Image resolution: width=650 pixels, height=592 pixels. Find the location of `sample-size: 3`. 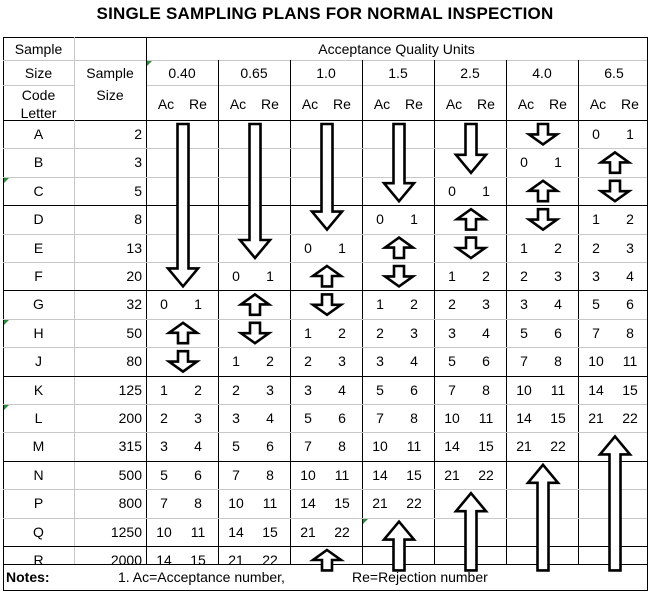

sample-size: 3 is located at coordinates (138, 162).